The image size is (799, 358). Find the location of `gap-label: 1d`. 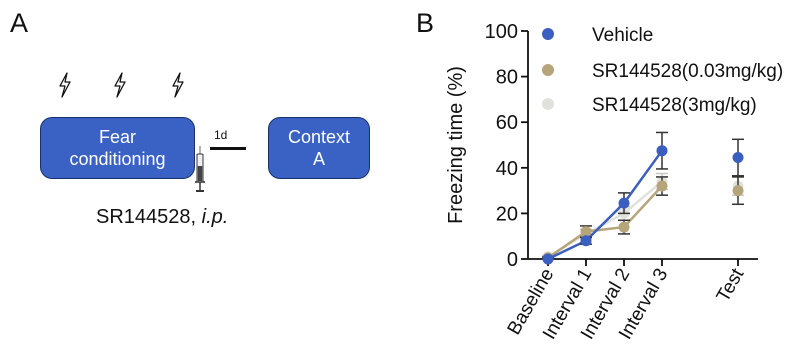

gap-label: 1d is located at coordinates (221, 135).